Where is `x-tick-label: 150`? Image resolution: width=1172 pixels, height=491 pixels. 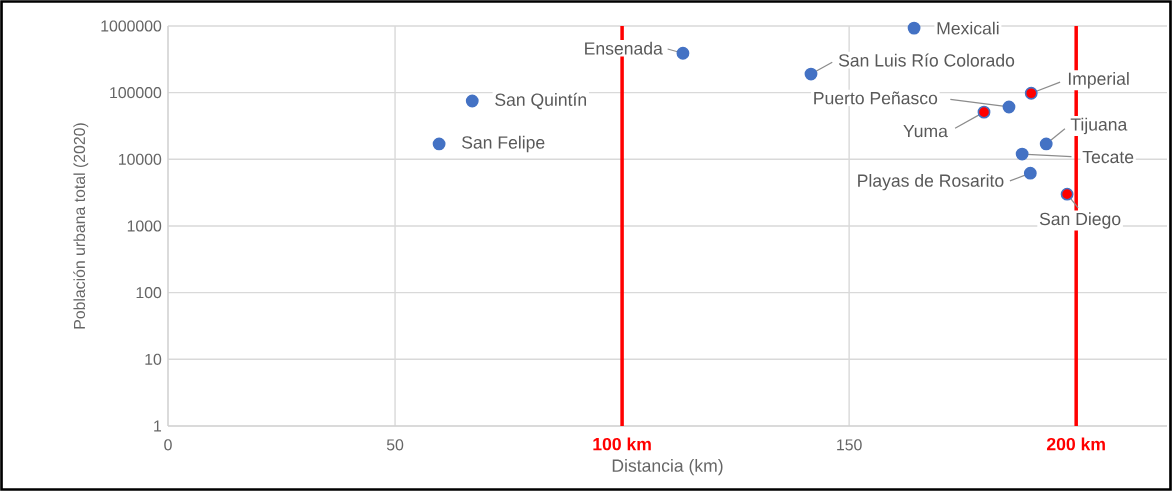
x-tick-label: 150 is located at coordinates (849, 445).